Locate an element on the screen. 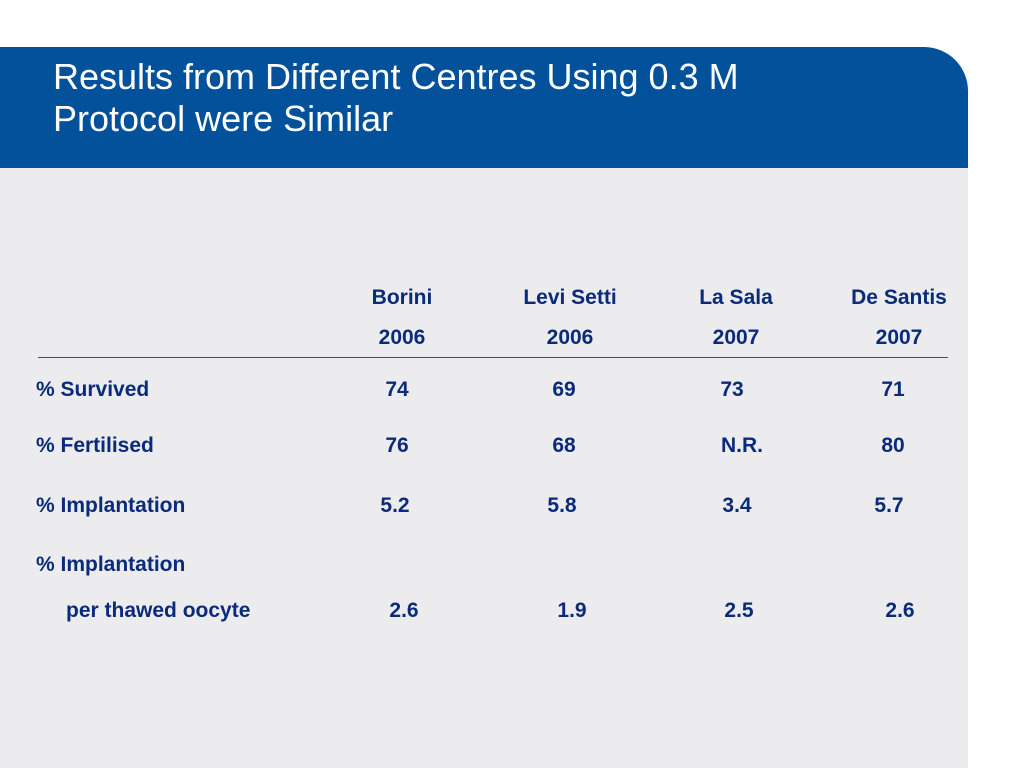 The width and height of the screenshot is (1024, 768). table-cell: 74 is located at coordinates (397, 389).